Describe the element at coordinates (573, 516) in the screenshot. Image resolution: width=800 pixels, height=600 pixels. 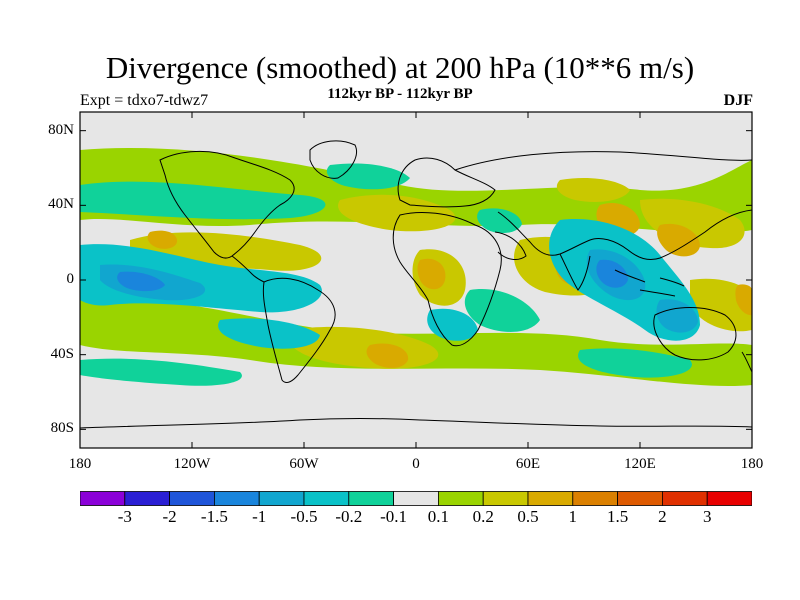
I see `colorbar-level-label: 1` at that location.